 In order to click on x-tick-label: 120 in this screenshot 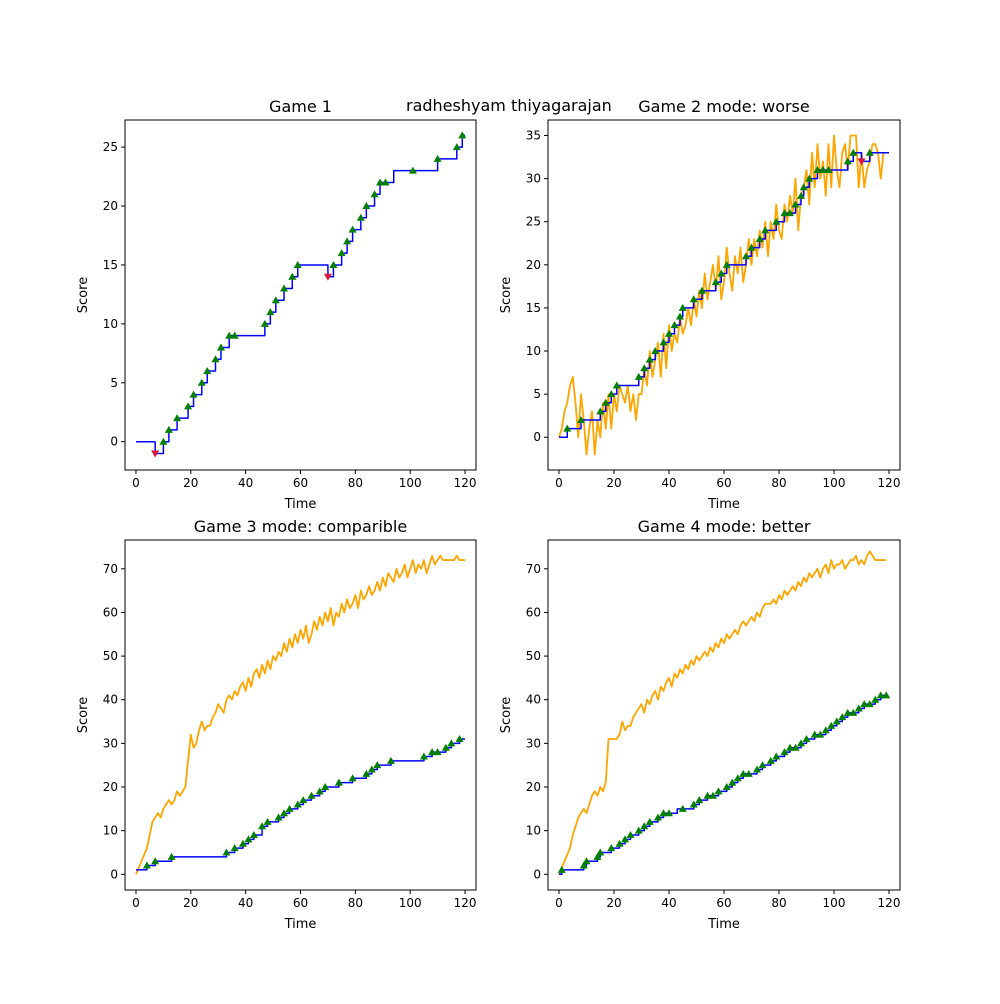, I will do `click(889, 483)`.